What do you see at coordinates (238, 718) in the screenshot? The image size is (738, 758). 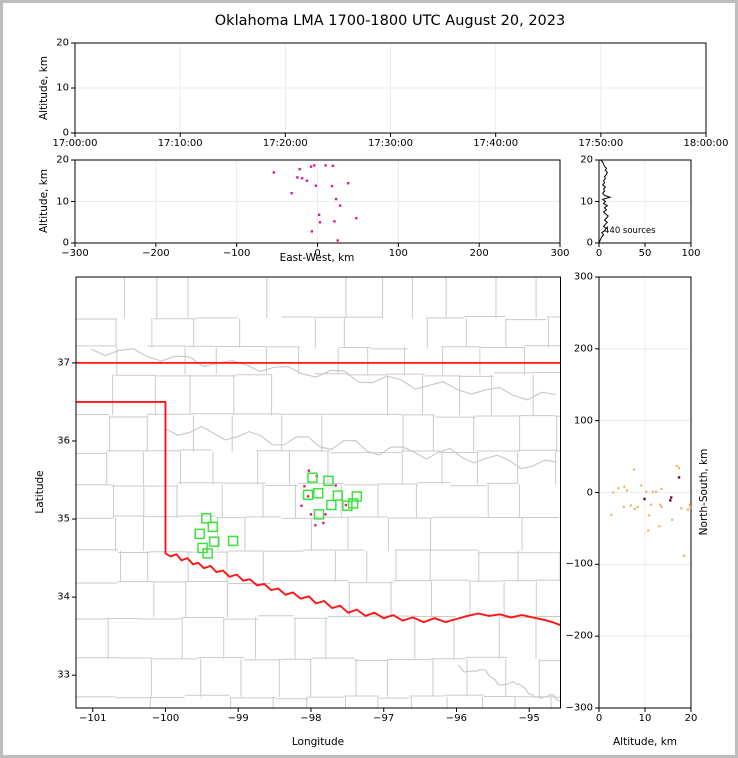 I see `tick-label: −99` at bounding box center [238, 718].